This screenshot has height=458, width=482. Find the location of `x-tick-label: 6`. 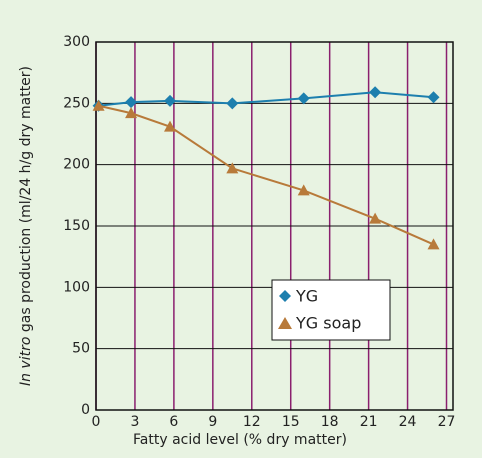

x-tick-label: 6 is located at coordinates (173, 422).